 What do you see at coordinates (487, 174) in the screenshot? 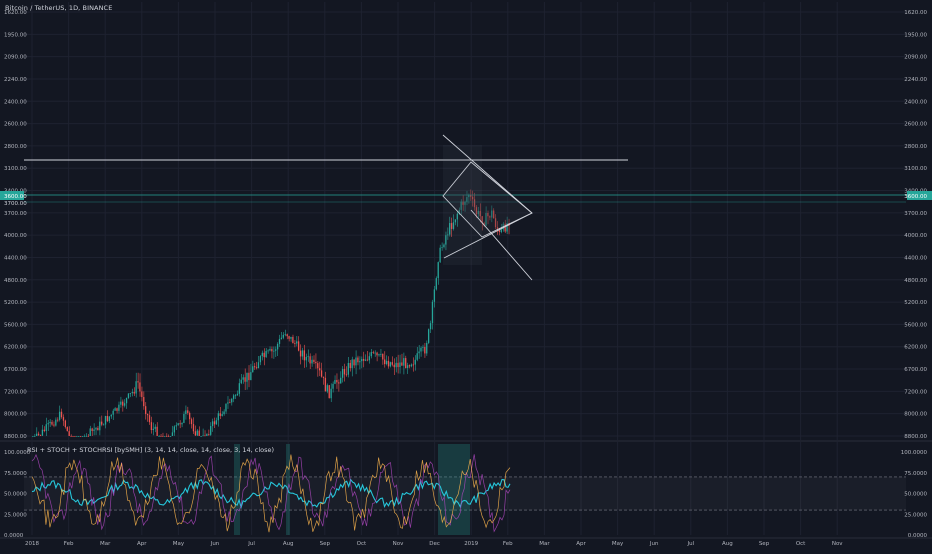
I see `fan-line-upper` at bounding box center [487, 174].